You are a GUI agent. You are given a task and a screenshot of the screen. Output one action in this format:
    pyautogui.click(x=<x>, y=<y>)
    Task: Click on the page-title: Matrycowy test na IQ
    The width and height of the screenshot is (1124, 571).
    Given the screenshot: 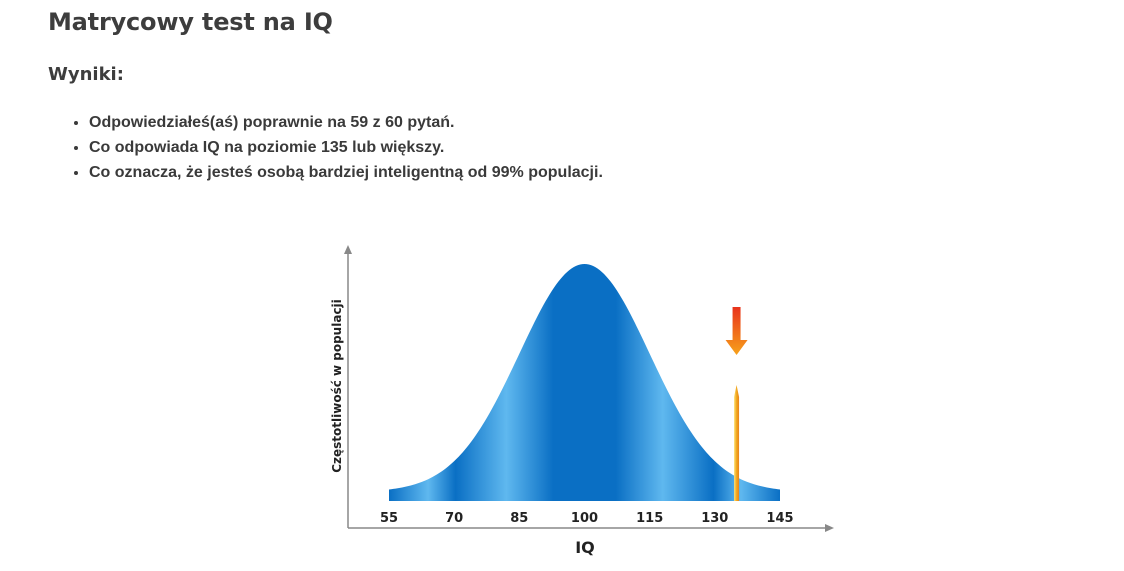 What is the action you would take?
    pyautogui.click(x=190, y=22)
    